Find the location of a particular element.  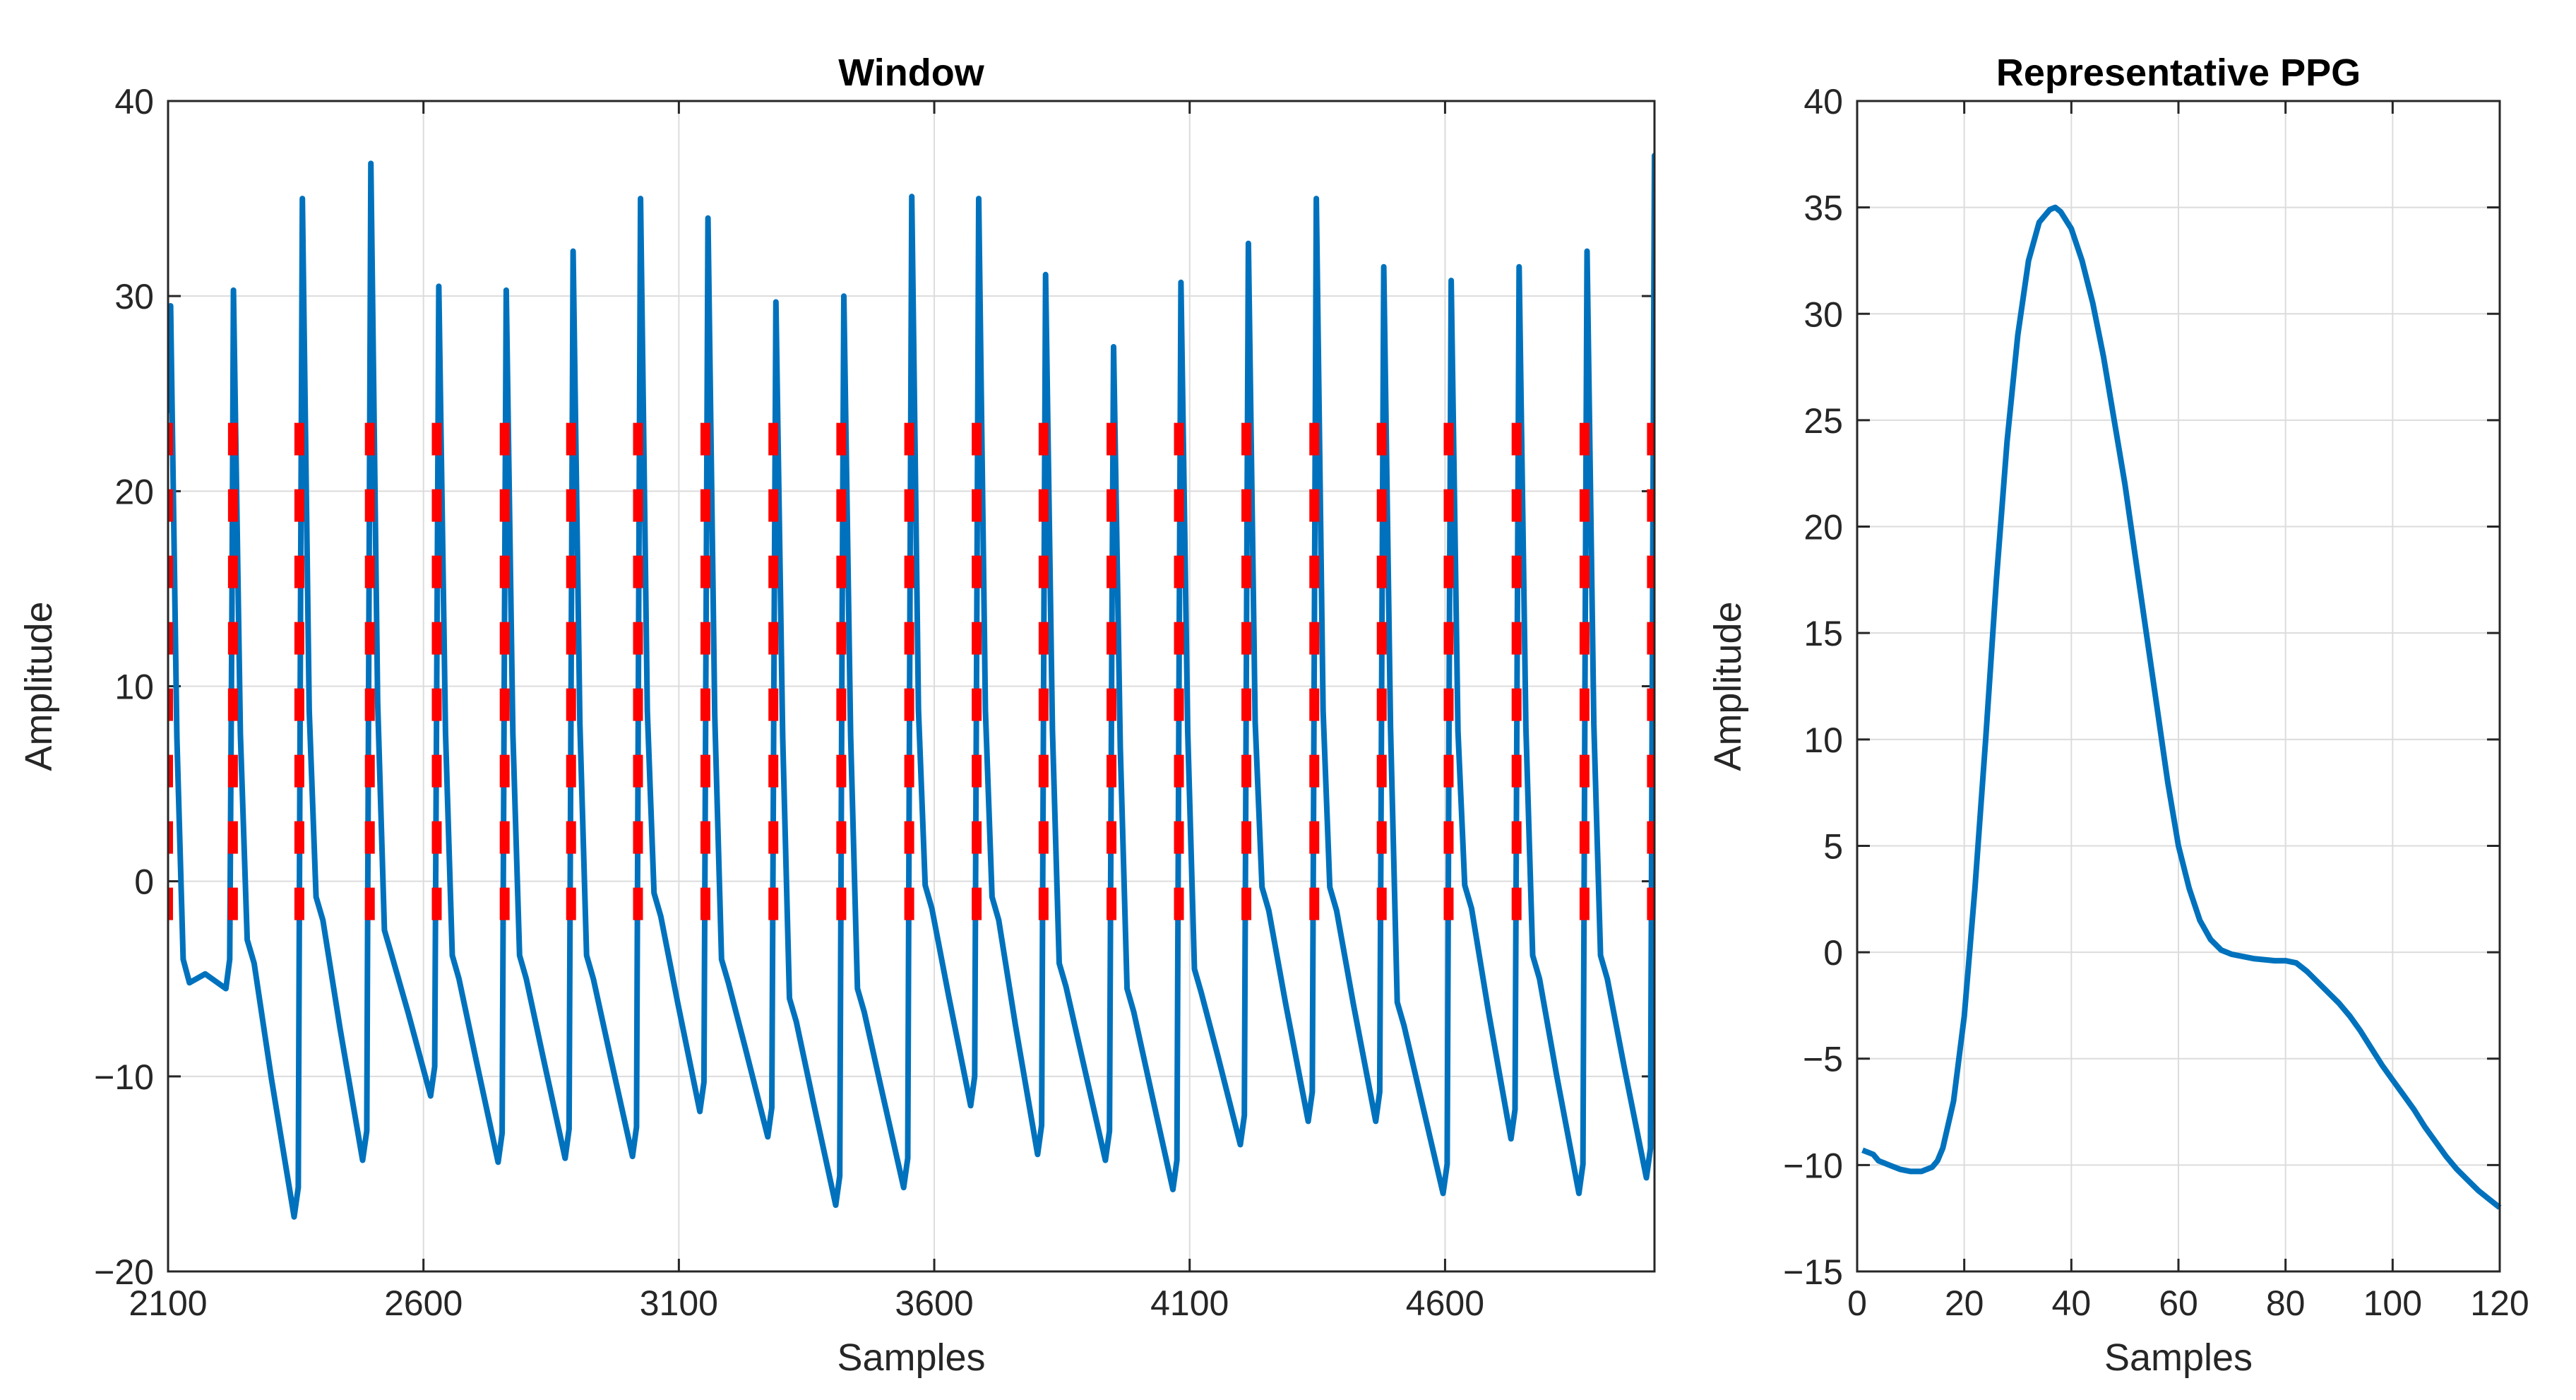

y-tick-label: 35 is located at coordinates (1823, 208).